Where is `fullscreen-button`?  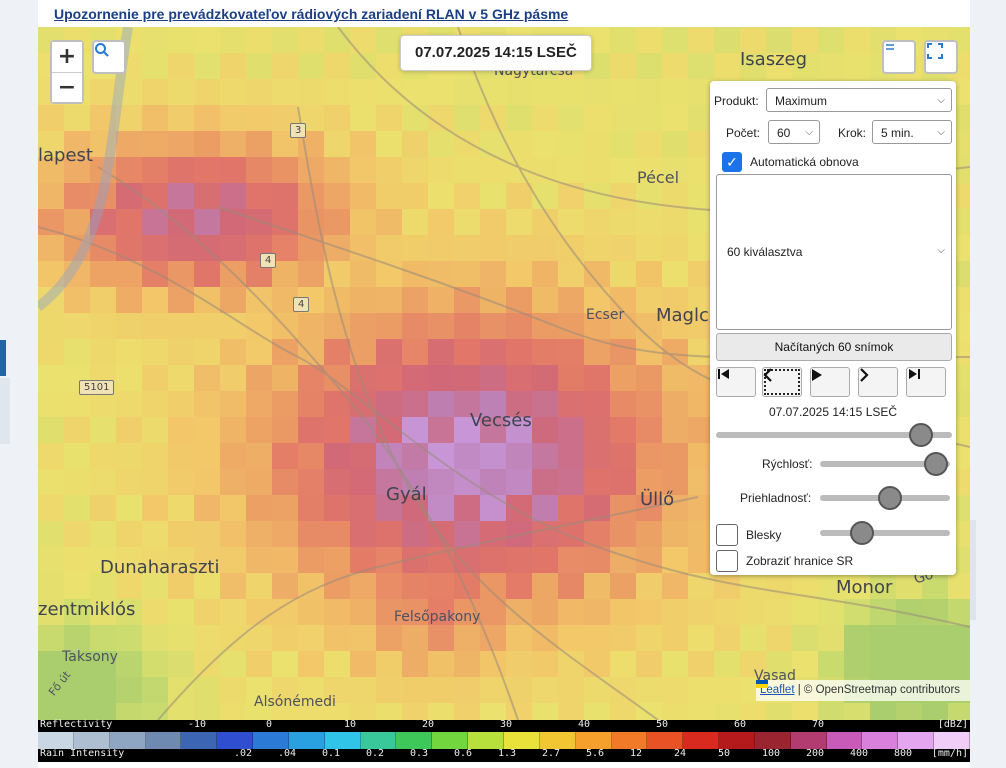 fullscreen-button is located at coordinates (941, 57).